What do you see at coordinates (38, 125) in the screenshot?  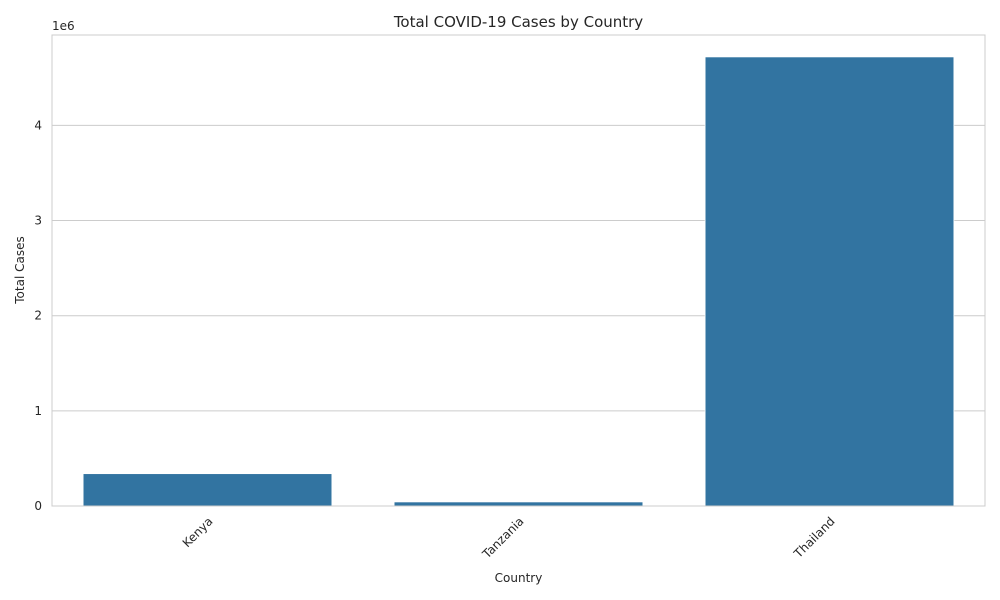 I see `y-tick-label: 4` at bounding box center [38, 125].